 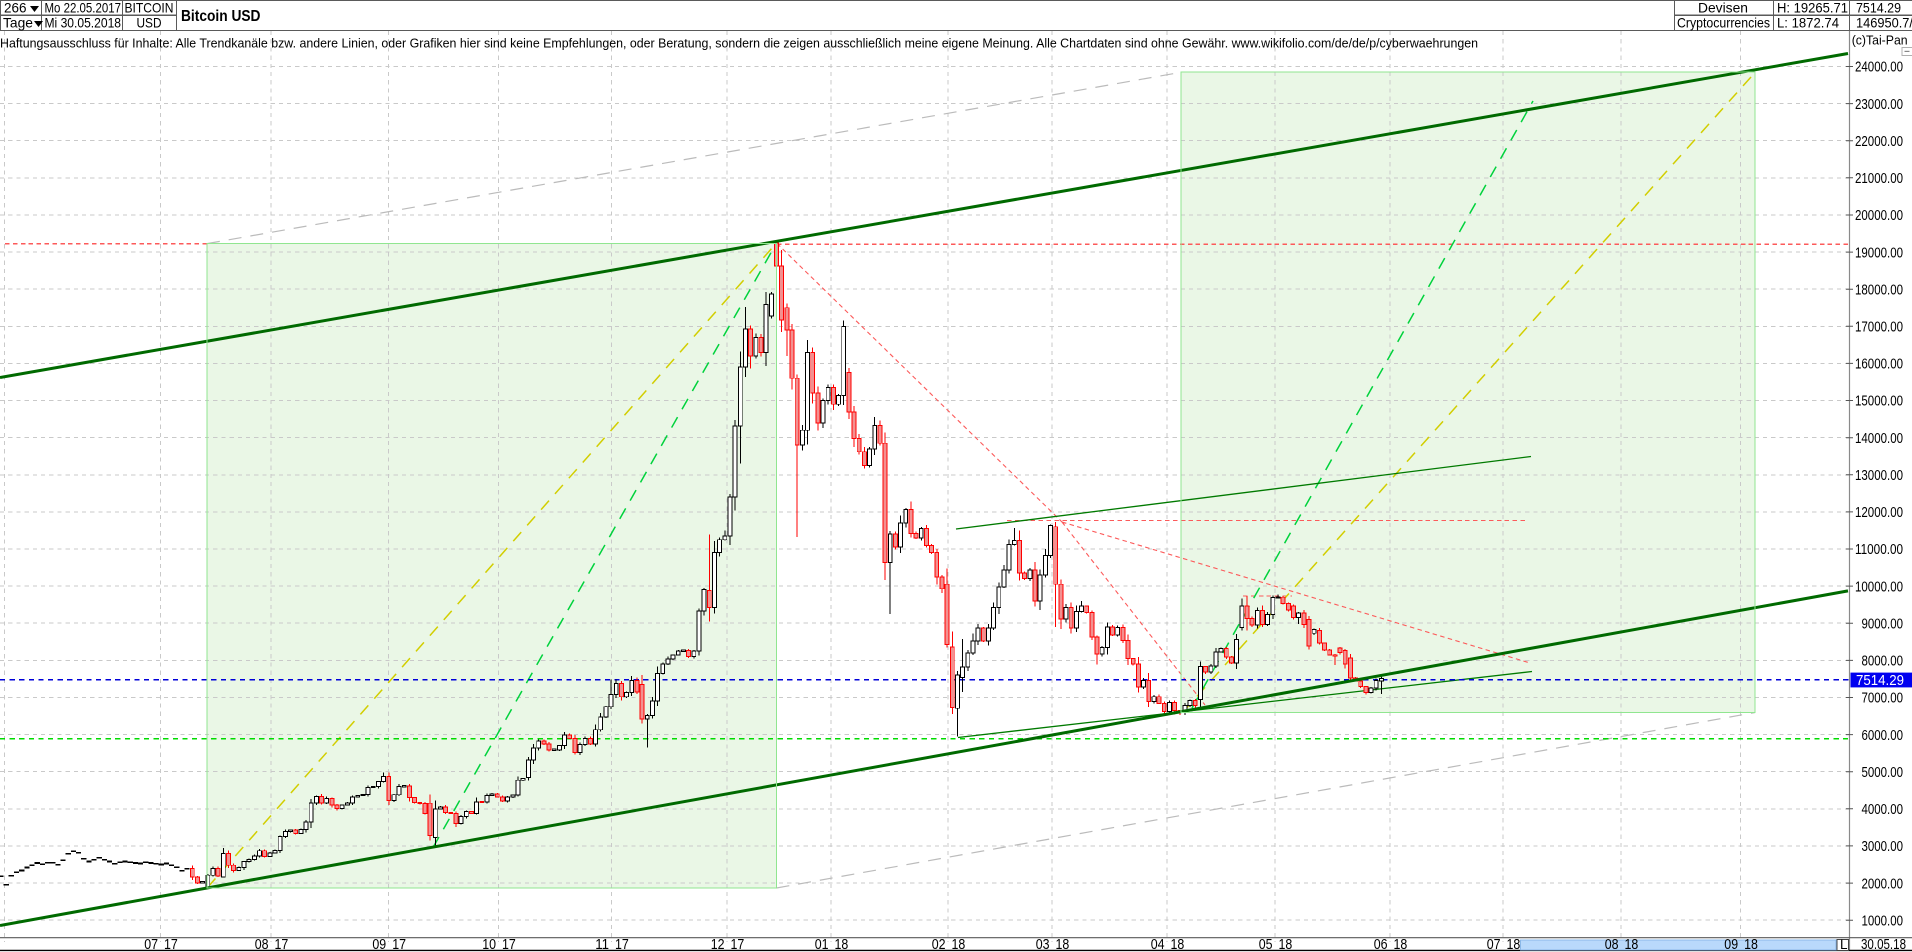 I want to click on svg-text: 5000.00, so click(x=1883, y=773).